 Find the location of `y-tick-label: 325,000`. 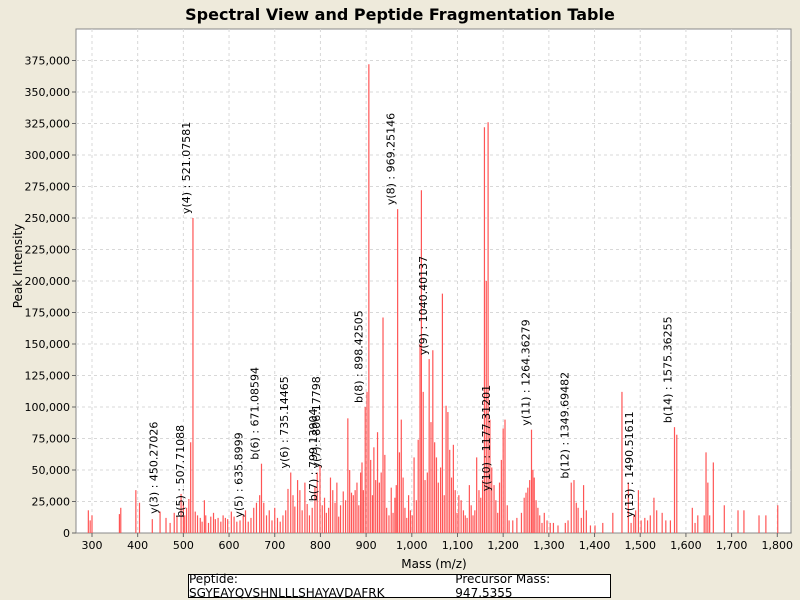

y-tick-label: 325,000 is located at coordinates (48, 124).